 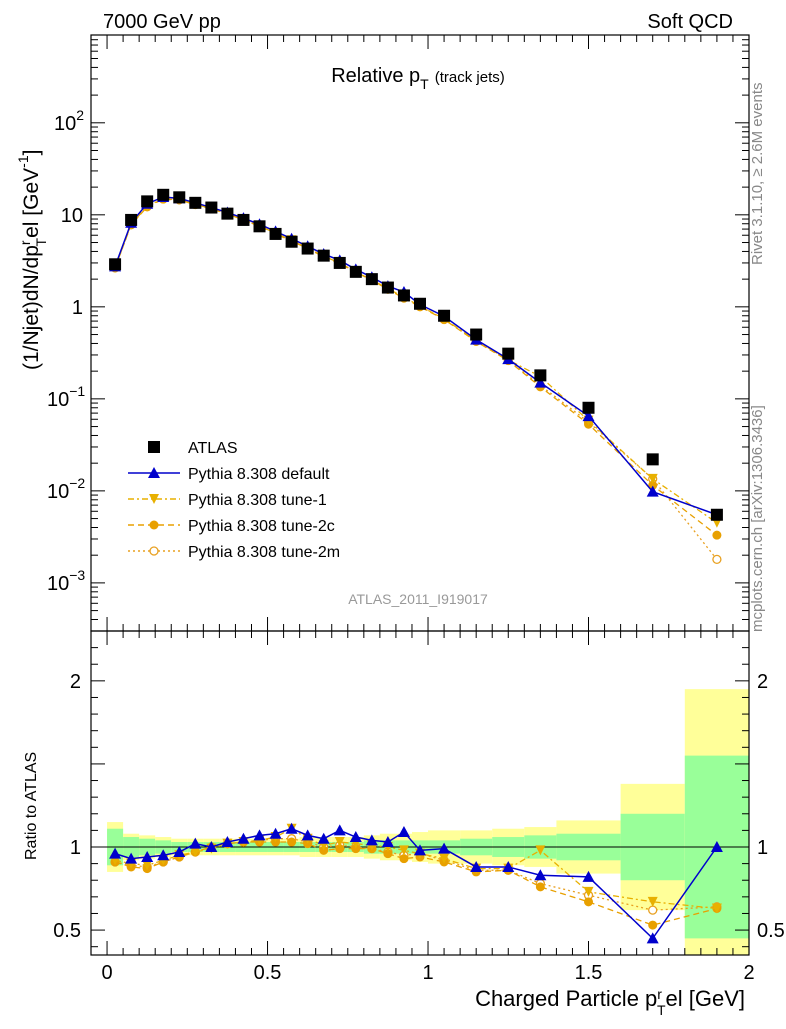 What do you see at coordinates (75, 682) in the screenshot?
I see `ratio-y-tick-label: 2` at bounding box center [75, 682].